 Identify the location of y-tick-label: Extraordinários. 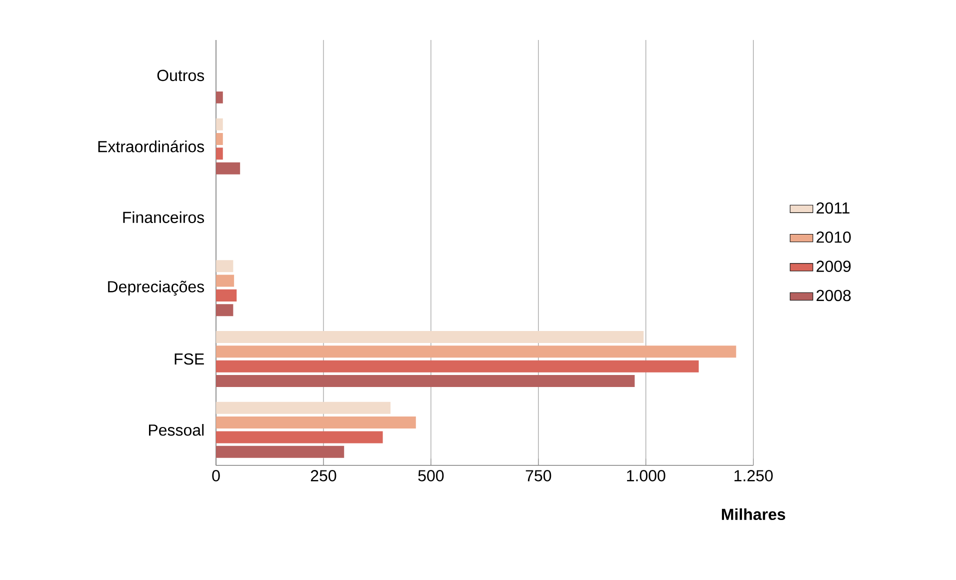
(151, 146).